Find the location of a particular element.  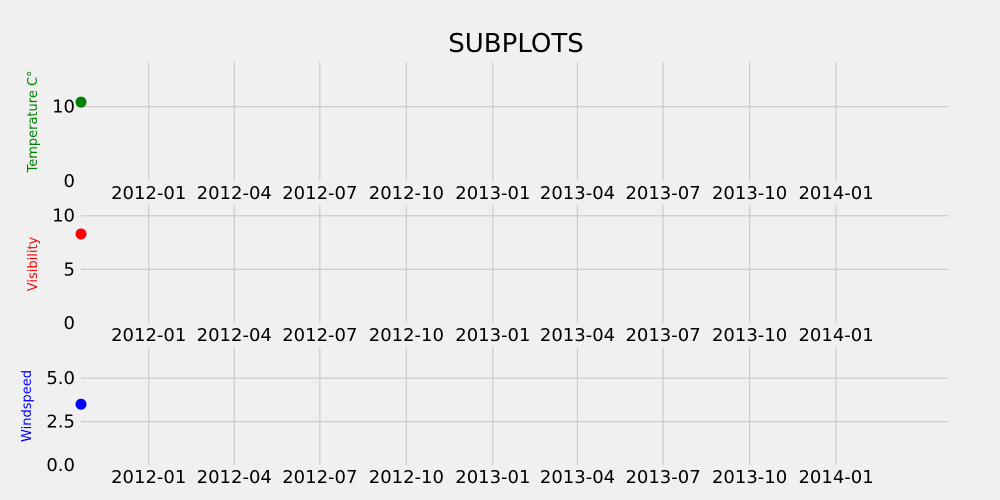

y-tick-label: 0.0 is located at coordinates (60, 465).